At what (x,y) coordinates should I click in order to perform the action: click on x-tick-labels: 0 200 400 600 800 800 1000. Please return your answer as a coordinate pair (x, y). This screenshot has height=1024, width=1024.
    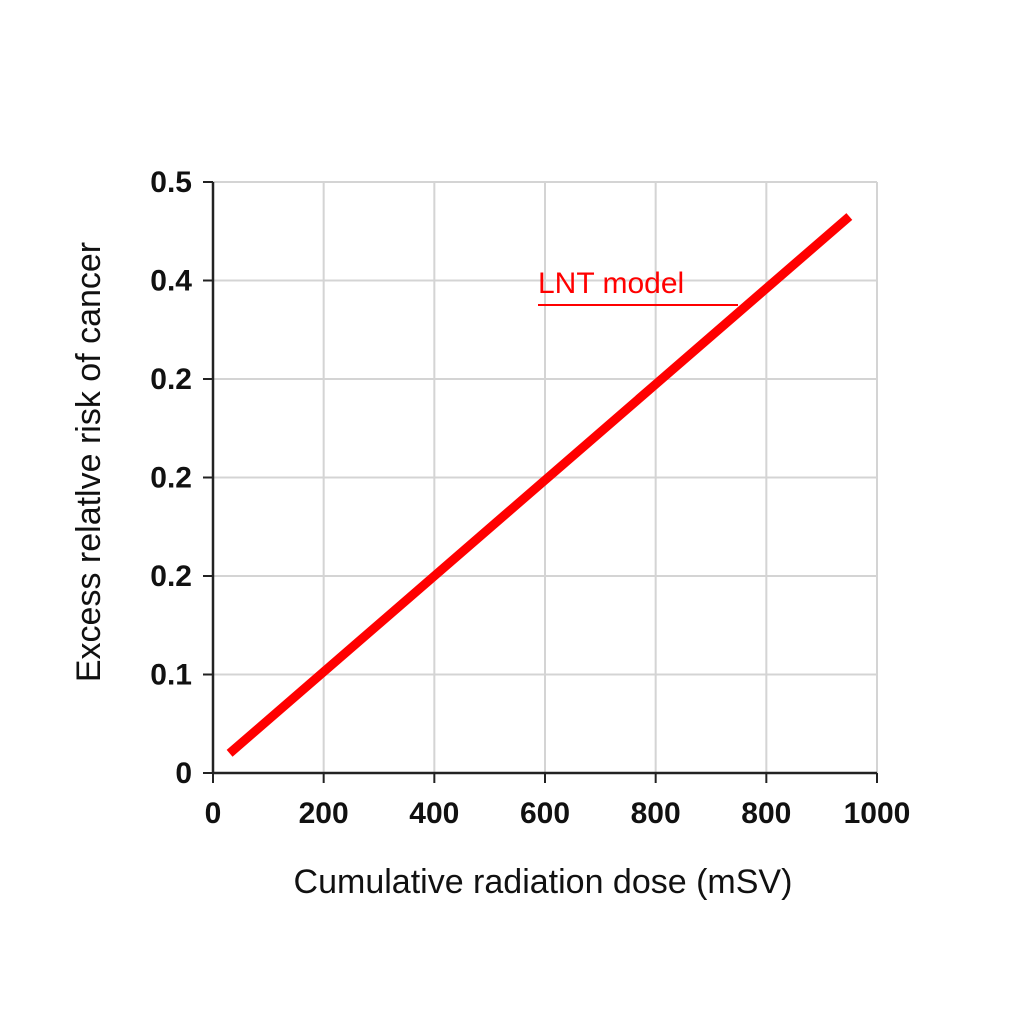
    Looking at the image, I should click on (558, 813).